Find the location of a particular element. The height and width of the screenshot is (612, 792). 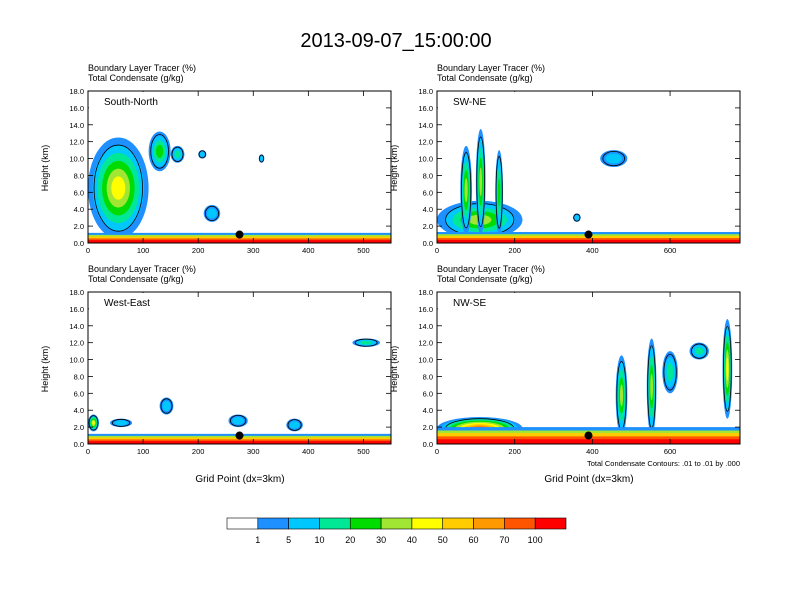

x-tick-label: 100 is located at coordinates (143, 451).